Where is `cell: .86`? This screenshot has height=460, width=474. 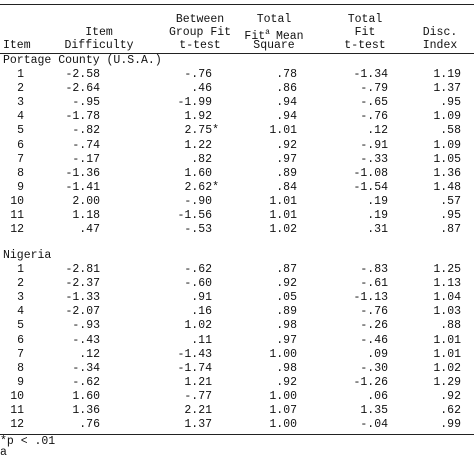
cell: .86 is located at coordinates (286, 89).